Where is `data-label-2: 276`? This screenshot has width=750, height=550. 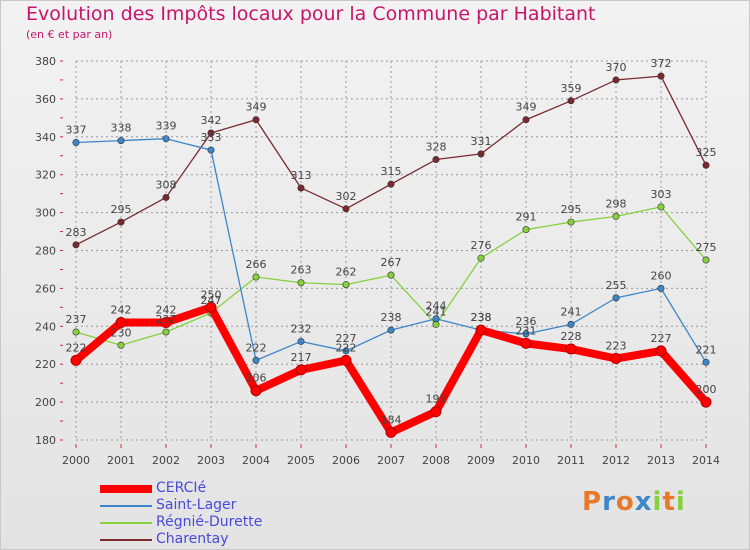
data-label-2: 276 is located at coordinates (481, 245).